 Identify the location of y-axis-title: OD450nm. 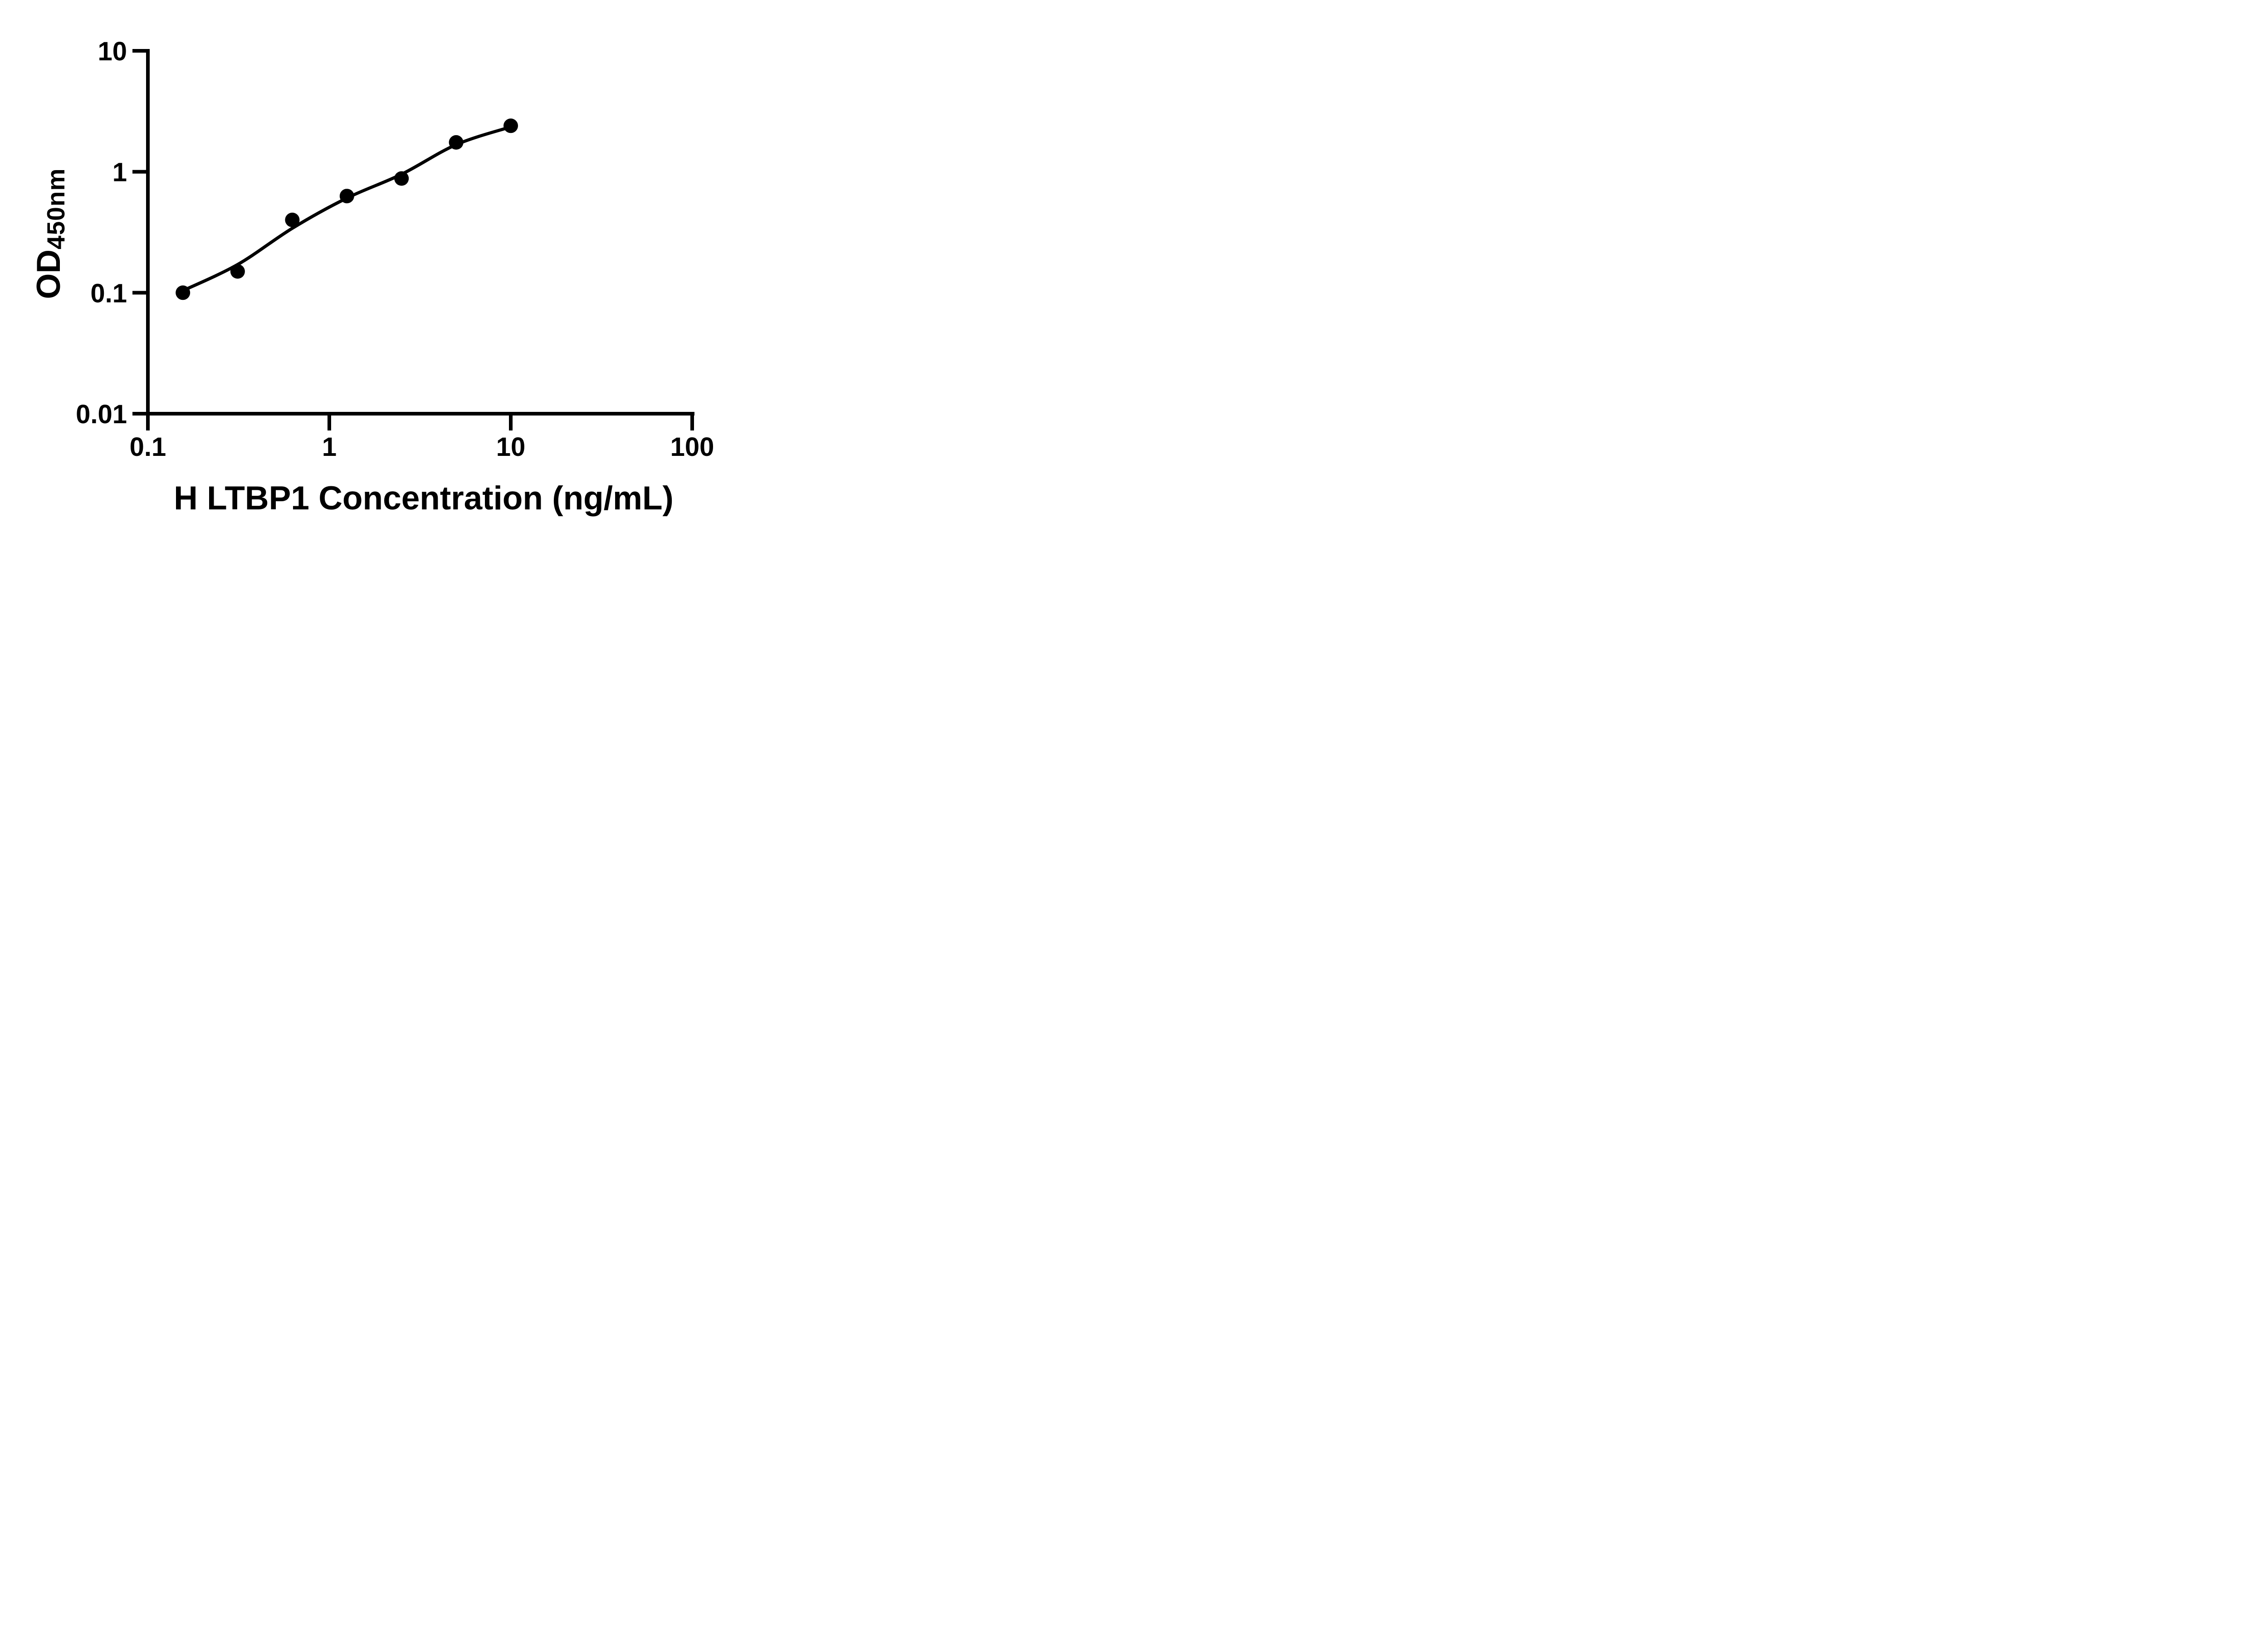
(50, 234).